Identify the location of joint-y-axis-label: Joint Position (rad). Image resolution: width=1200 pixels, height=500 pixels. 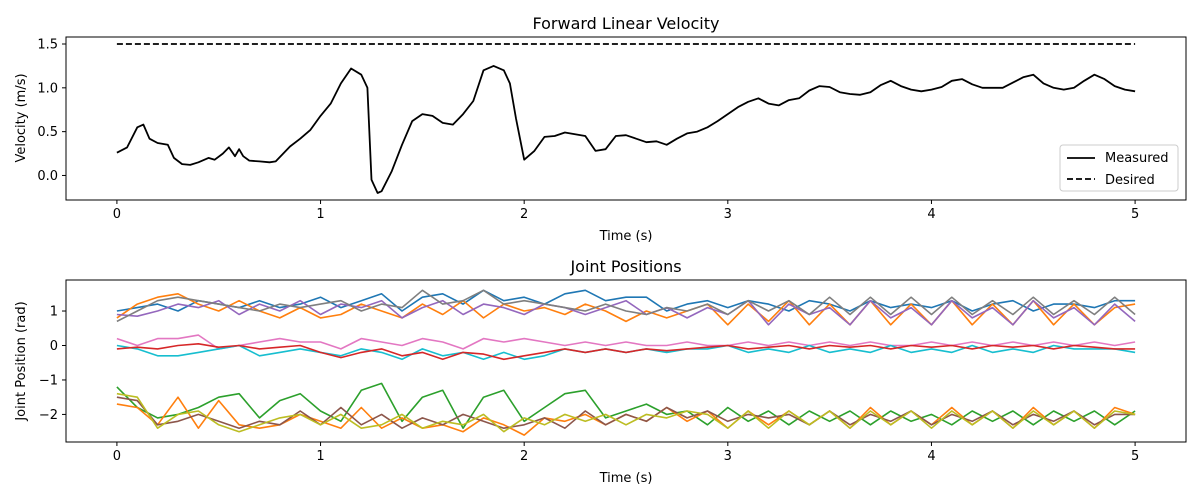
(21, 361).